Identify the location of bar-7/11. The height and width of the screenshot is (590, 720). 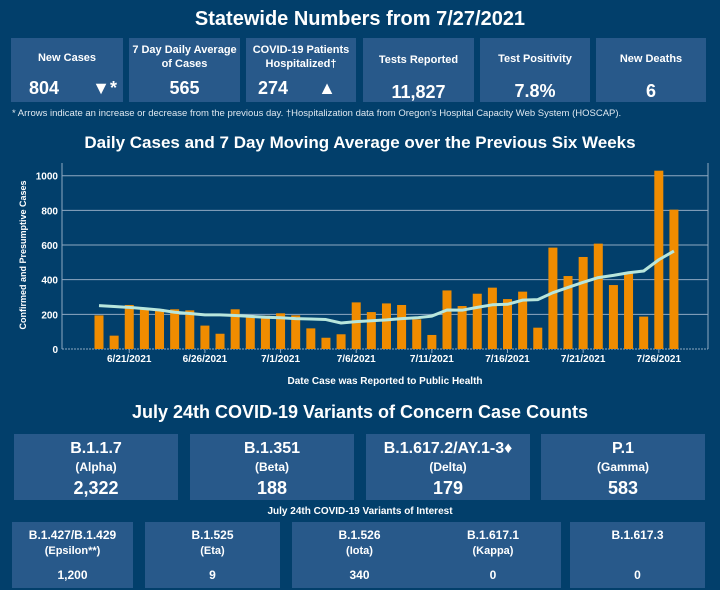
(432, 341).